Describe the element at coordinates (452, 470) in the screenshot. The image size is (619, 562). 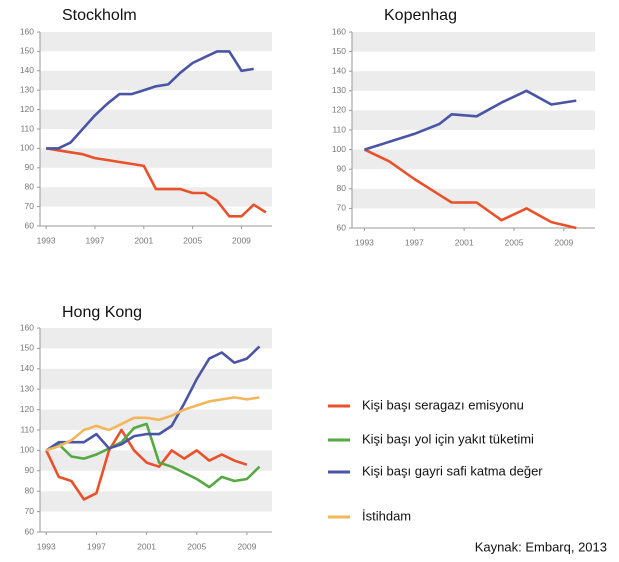
I see `legend-label: Kişi başı gayri safi katma değer` at that location.